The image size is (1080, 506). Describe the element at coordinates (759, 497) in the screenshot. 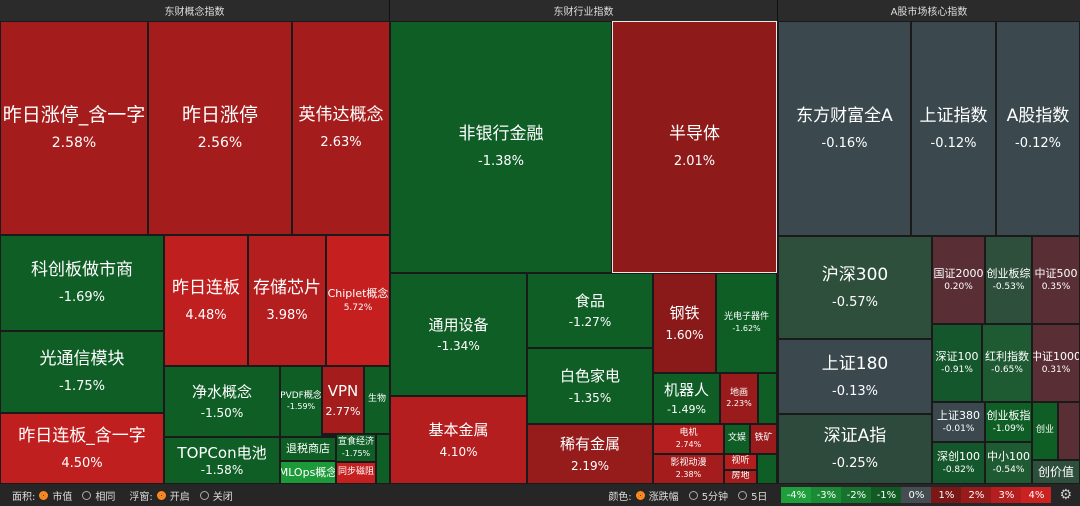

I see `color-opt-label: 5日` at that location.